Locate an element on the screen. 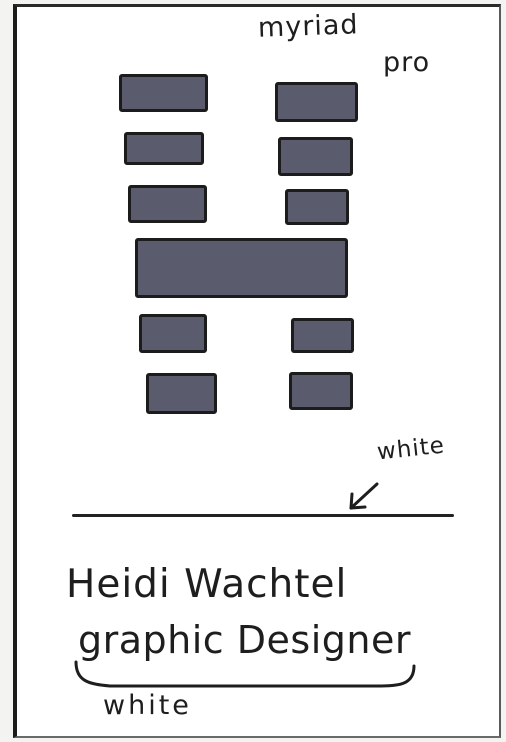  font-annotation-line2: pro is located at coordinates (407, 62).